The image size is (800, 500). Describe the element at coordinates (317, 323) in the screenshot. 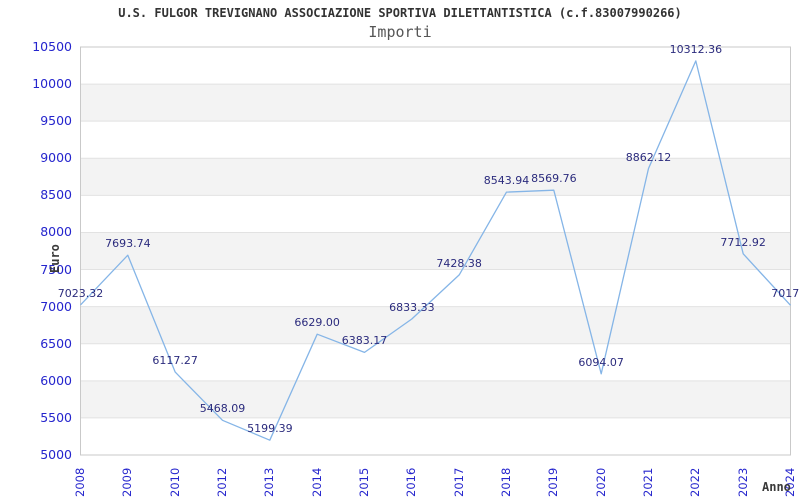

I see `point-label: 6629.00` at that location.